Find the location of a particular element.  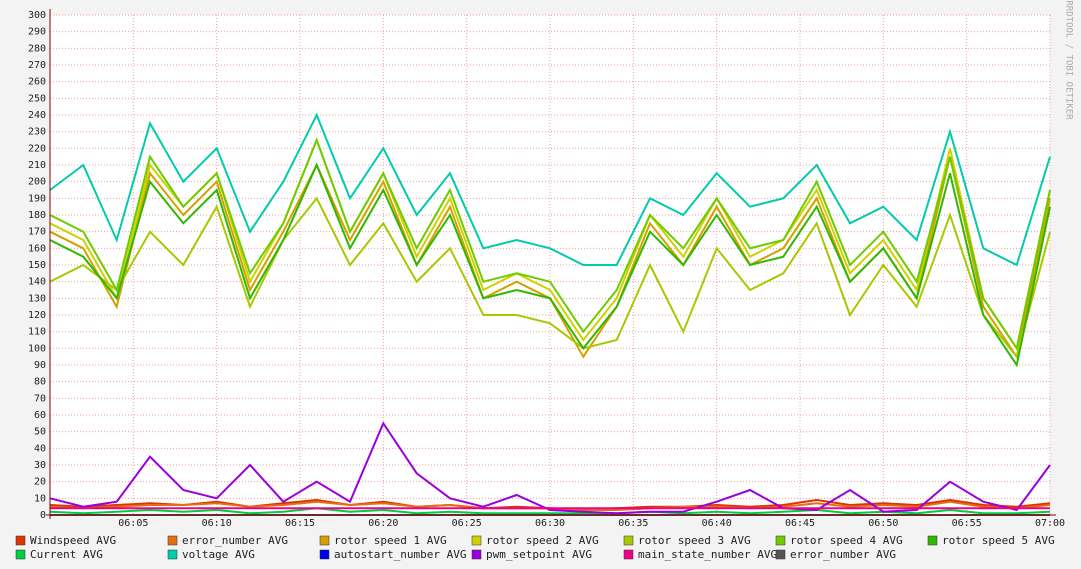

legend-label: rotor speed 3 AVG is located at coordinates (694, 540).